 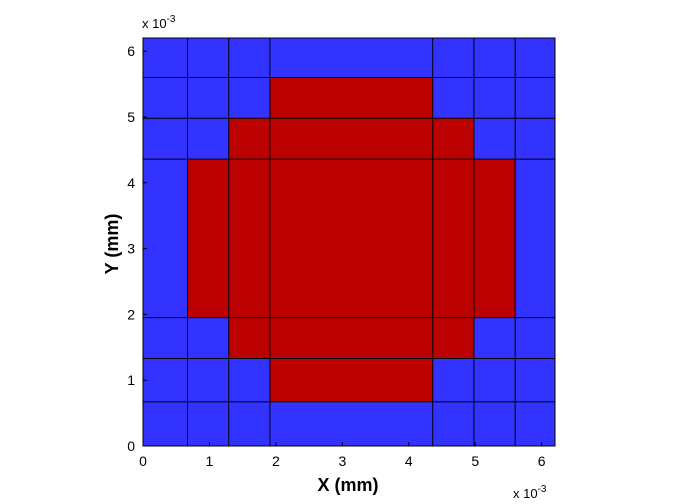 What do you see at coordinates (137, 248) in the screenshot?
I see `y-axis-ticks: 0 1 2 3 4 5 6` at bounding box center [137, 248].